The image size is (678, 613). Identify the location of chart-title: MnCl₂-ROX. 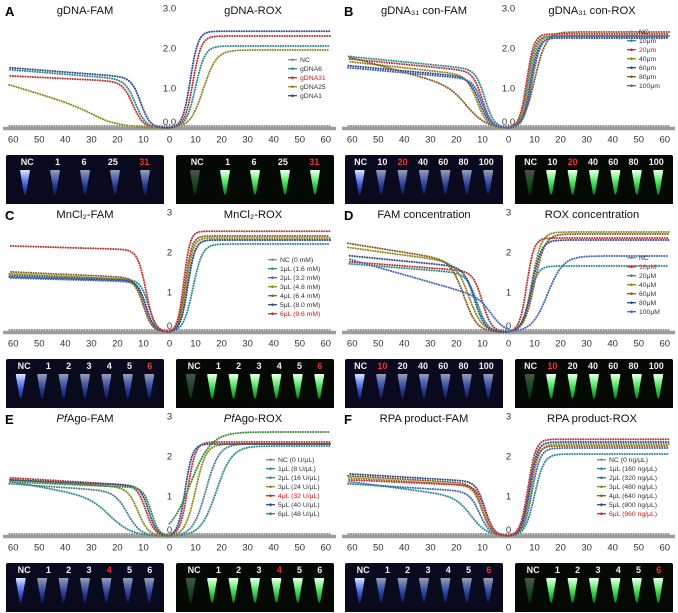
(253, 215).